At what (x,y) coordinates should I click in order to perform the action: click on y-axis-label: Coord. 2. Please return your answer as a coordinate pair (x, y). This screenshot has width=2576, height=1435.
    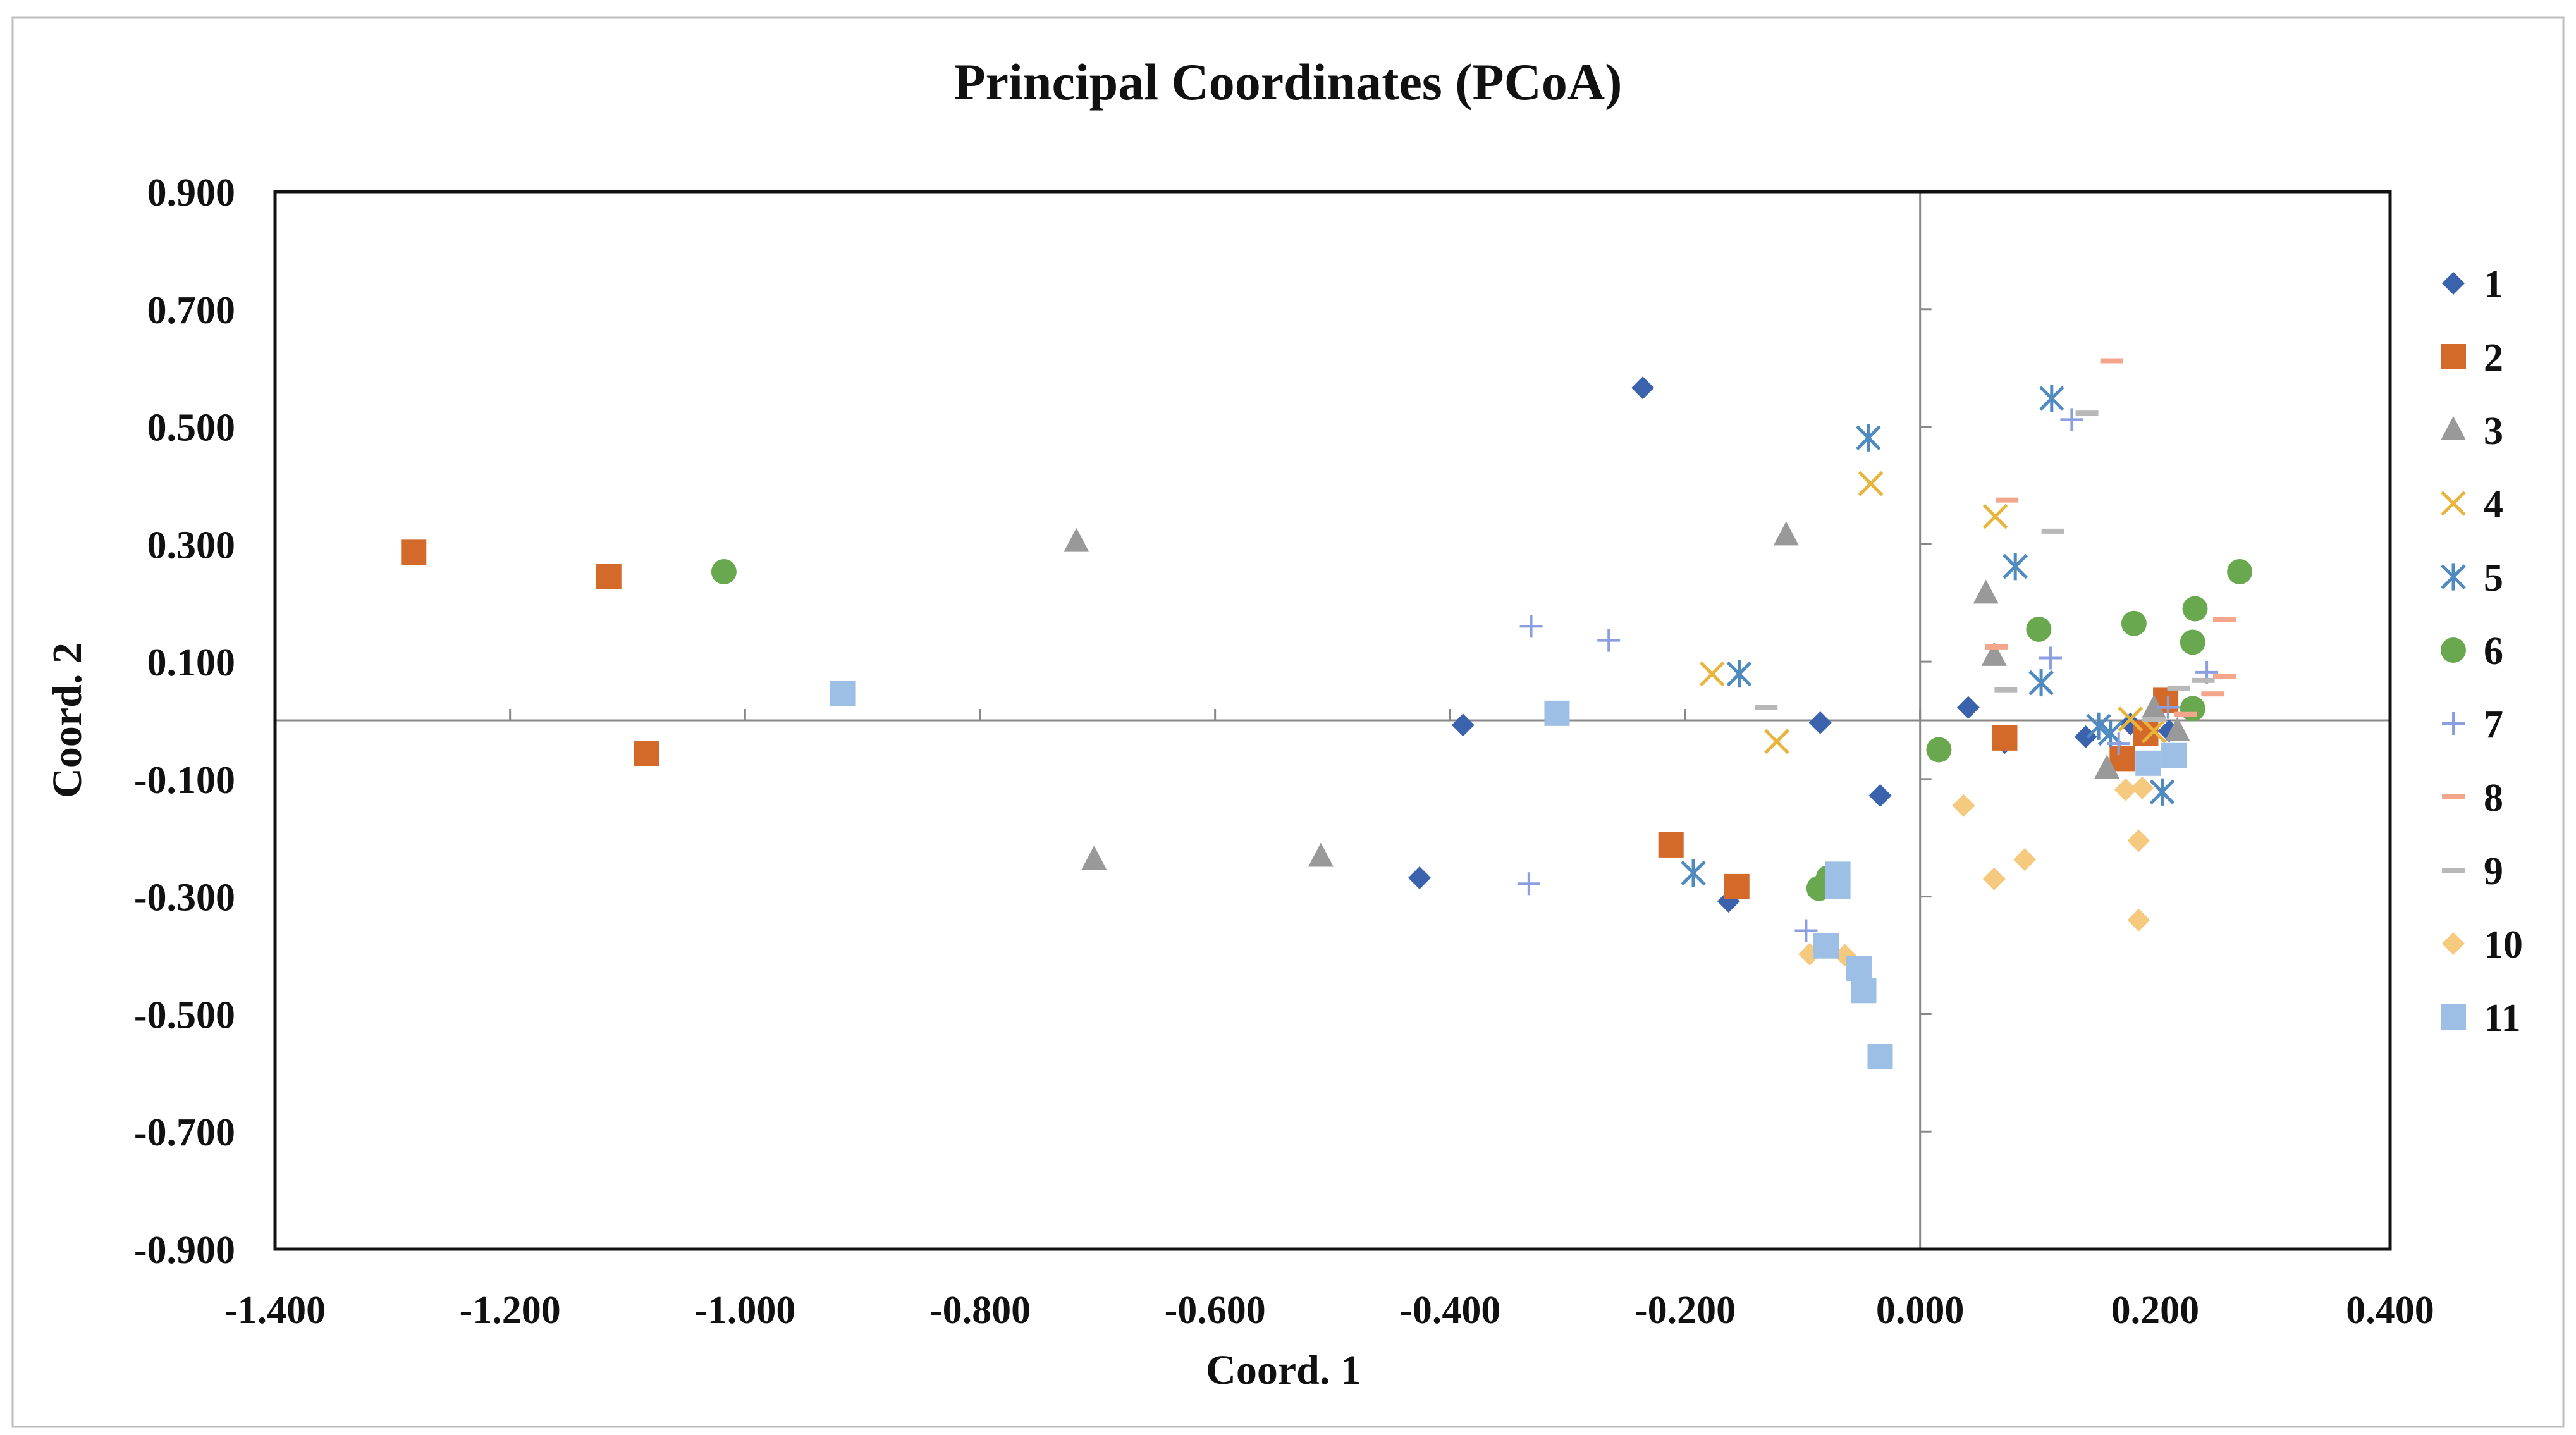
    Looking at the image, I should click on (67, 721).